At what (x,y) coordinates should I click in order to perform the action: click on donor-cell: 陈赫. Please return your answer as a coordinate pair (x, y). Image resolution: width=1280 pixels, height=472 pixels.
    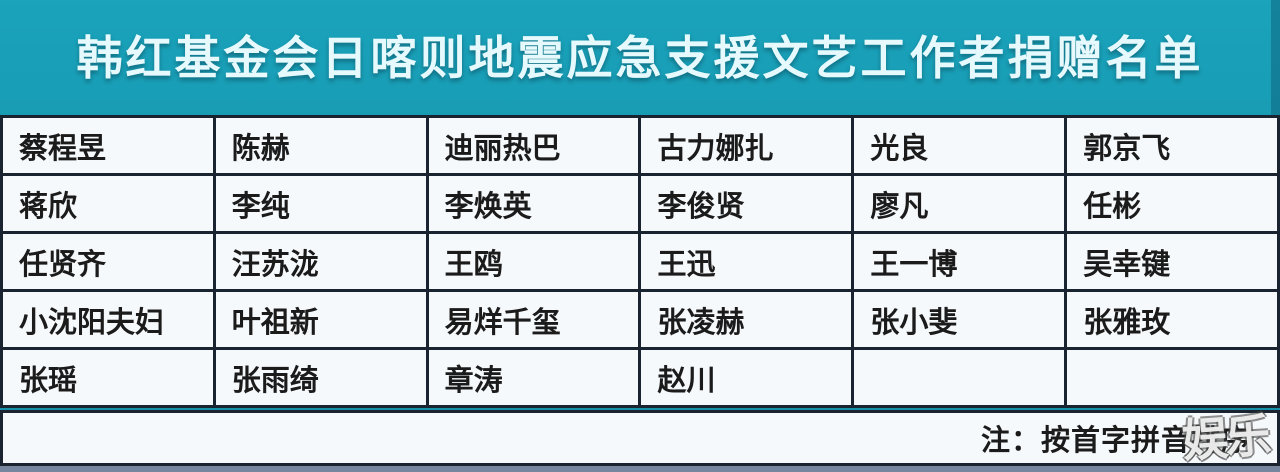
    Looking at the image, I should click on (320, 145).